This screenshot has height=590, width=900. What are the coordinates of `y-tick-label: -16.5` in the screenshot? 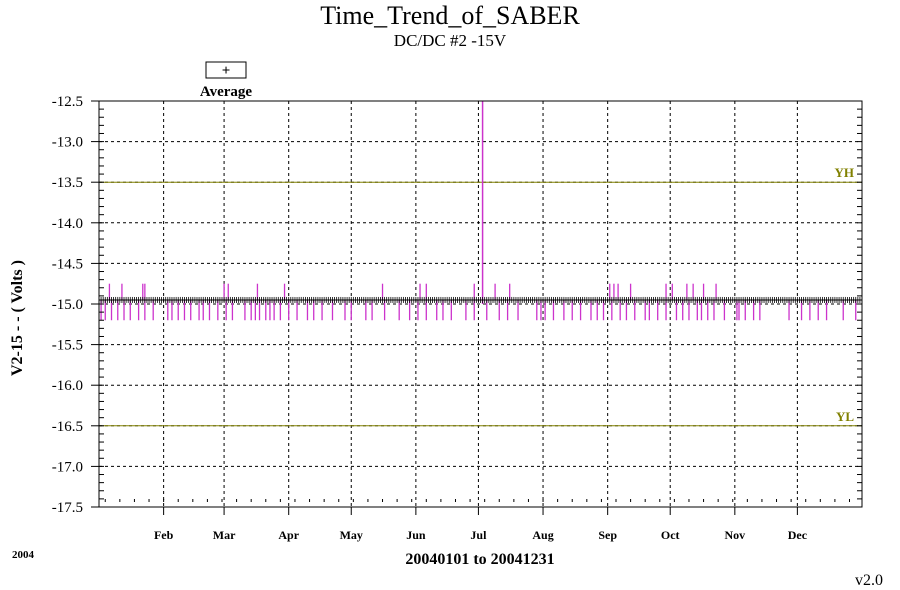 It's located at (67, 427).